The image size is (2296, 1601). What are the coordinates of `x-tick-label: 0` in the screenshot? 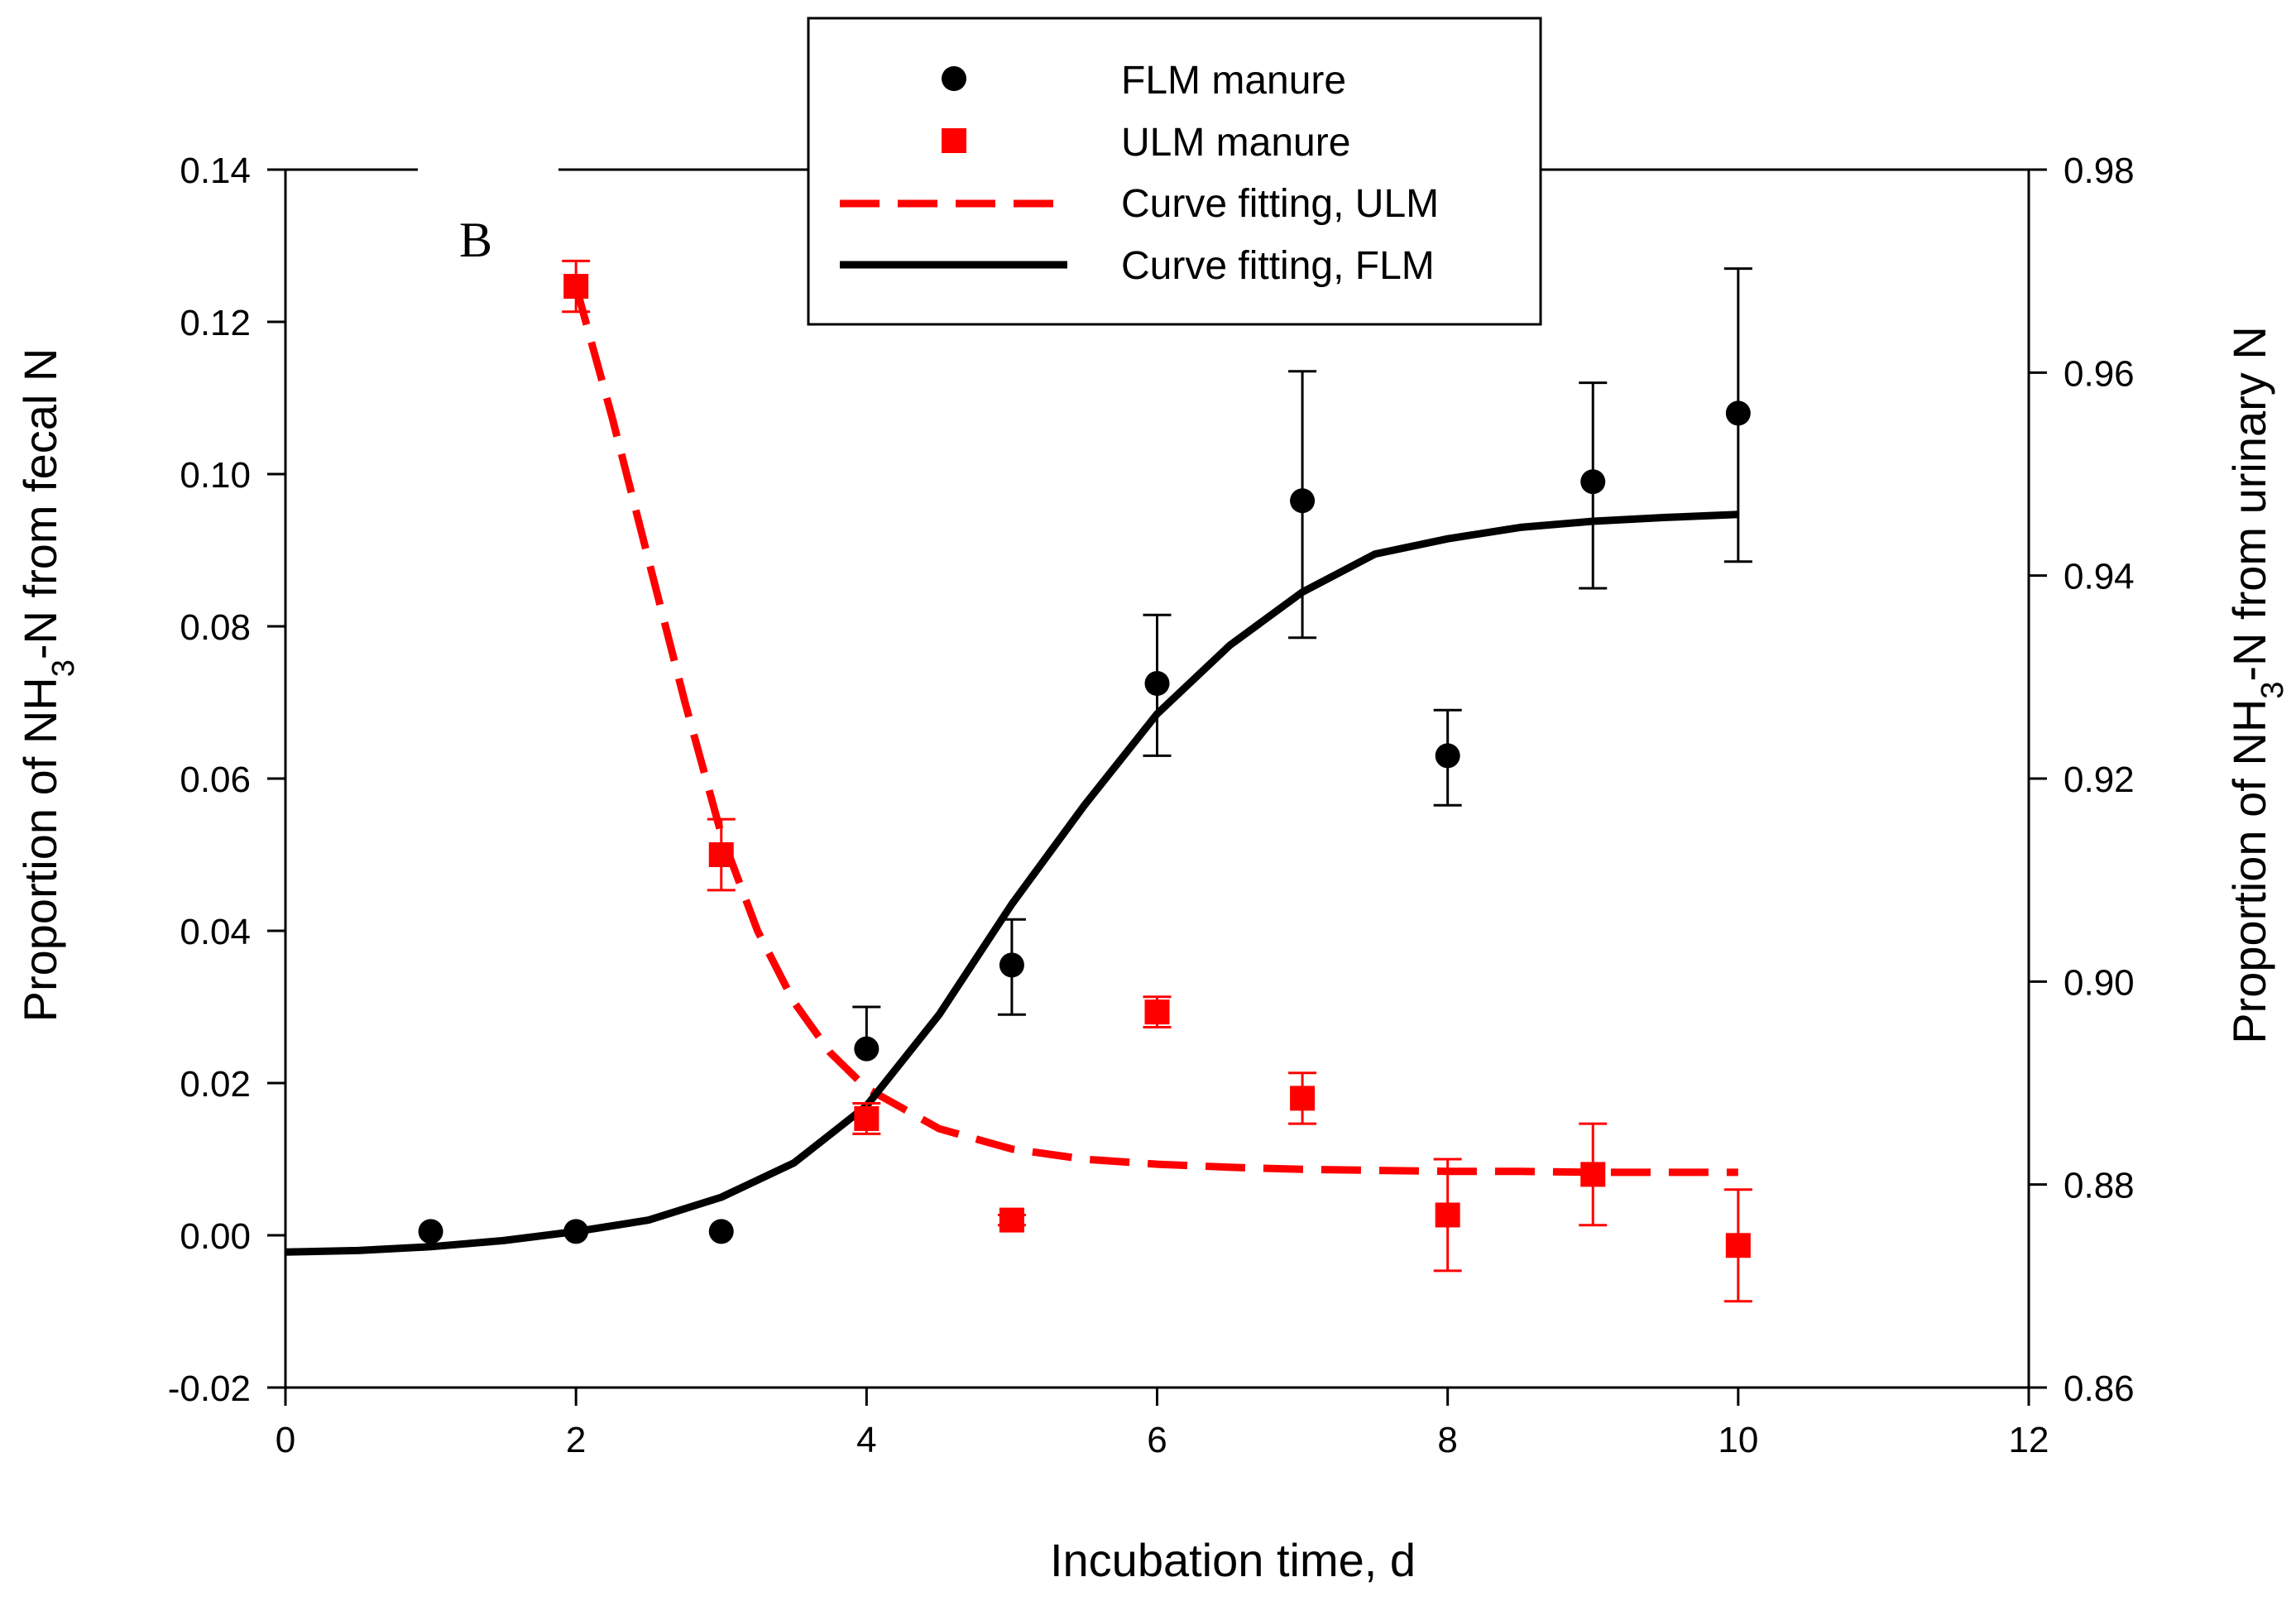 It's located at (285, 1440).